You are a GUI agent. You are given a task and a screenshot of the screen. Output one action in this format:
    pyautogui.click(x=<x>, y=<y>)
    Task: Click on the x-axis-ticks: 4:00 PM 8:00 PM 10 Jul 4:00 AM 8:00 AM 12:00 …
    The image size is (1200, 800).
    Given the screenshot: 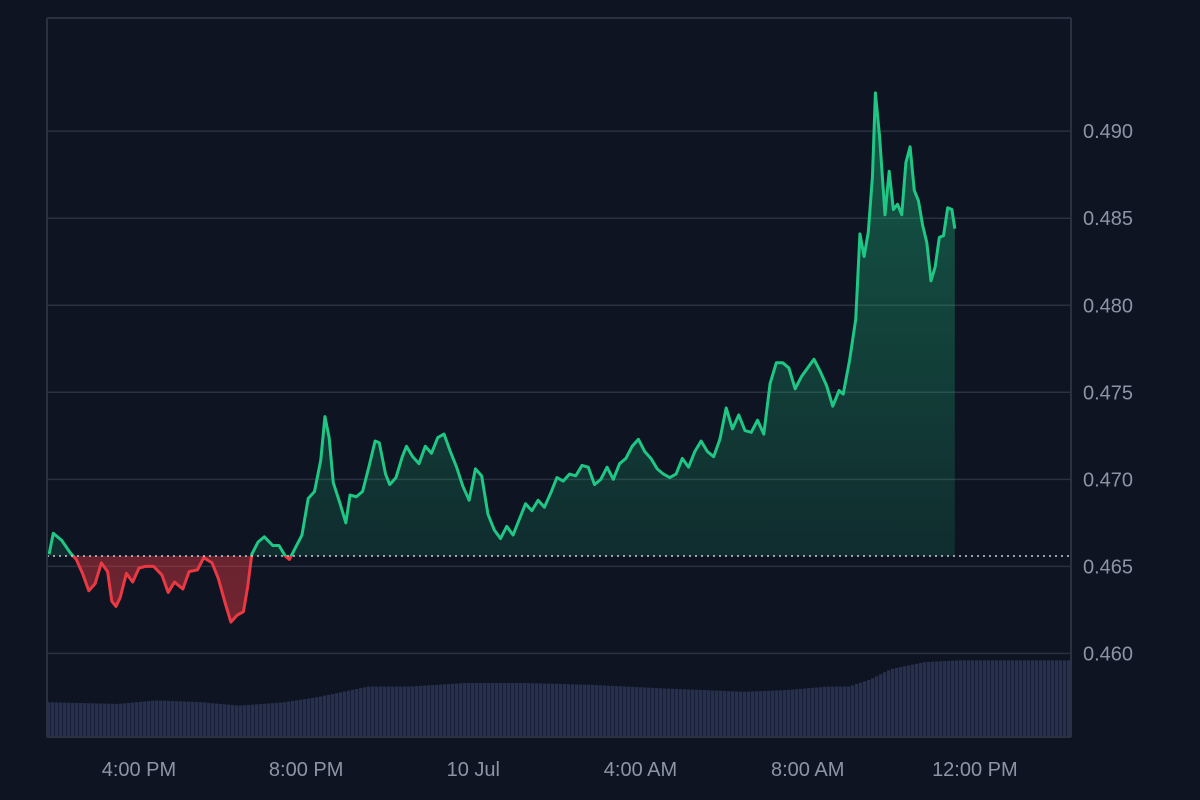 What is the action you would take?
    pyautogui.click(x=560, y=770)
    